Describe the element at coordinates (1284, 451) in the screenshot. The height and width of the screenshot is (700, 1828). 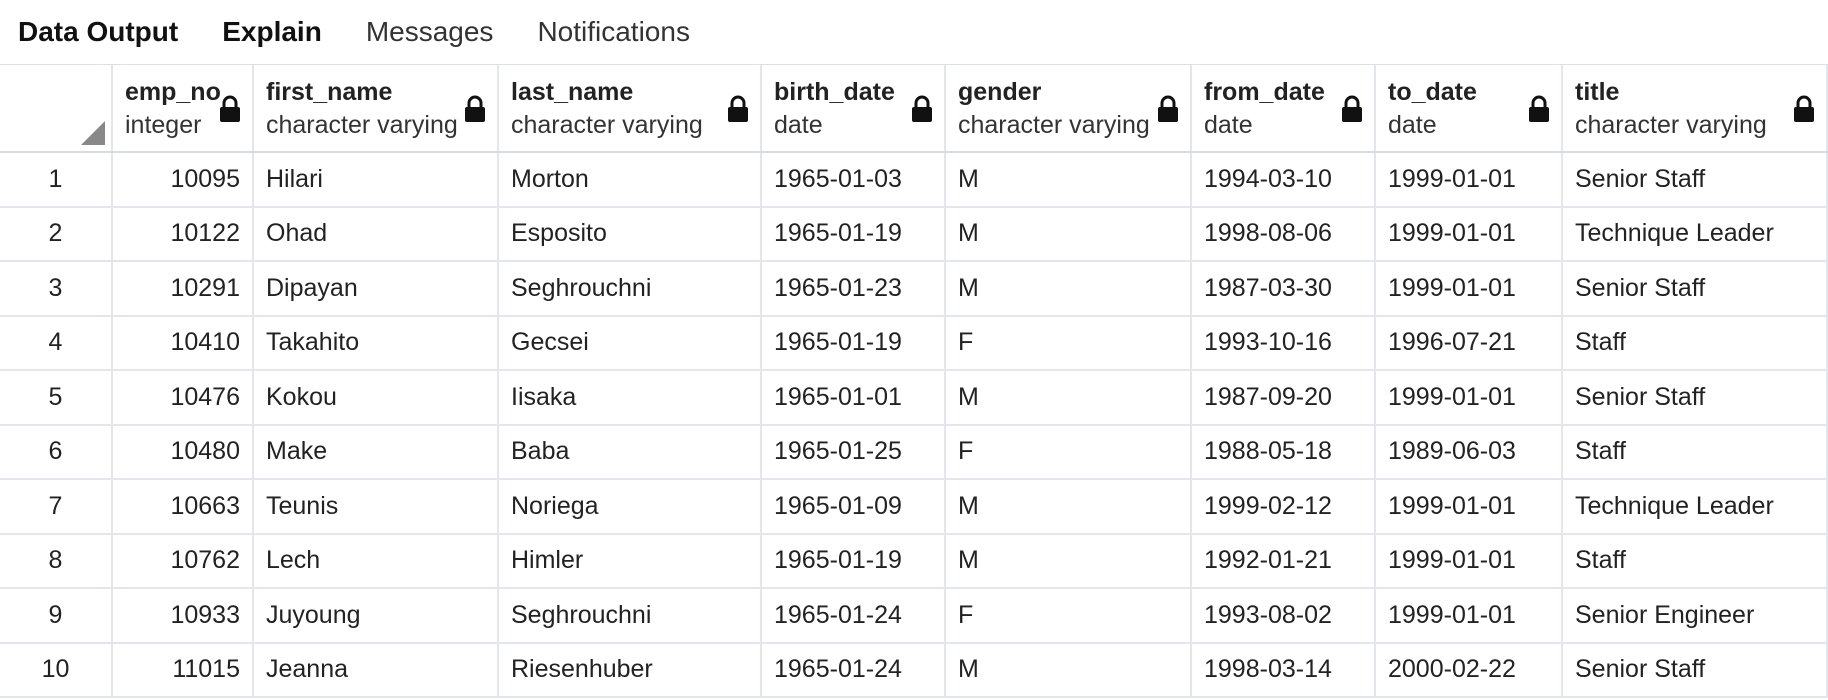
I see `table-cell: 1988-05-18` at that location.